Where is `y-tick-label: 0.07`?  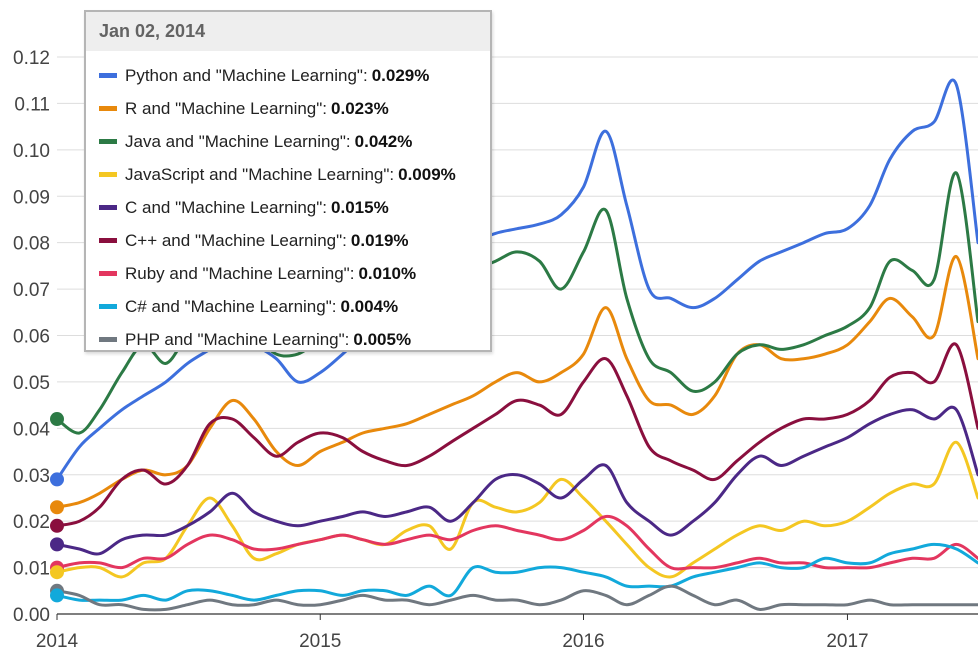
y-tick-label: 0.07 is located at coordinates (31, 290).